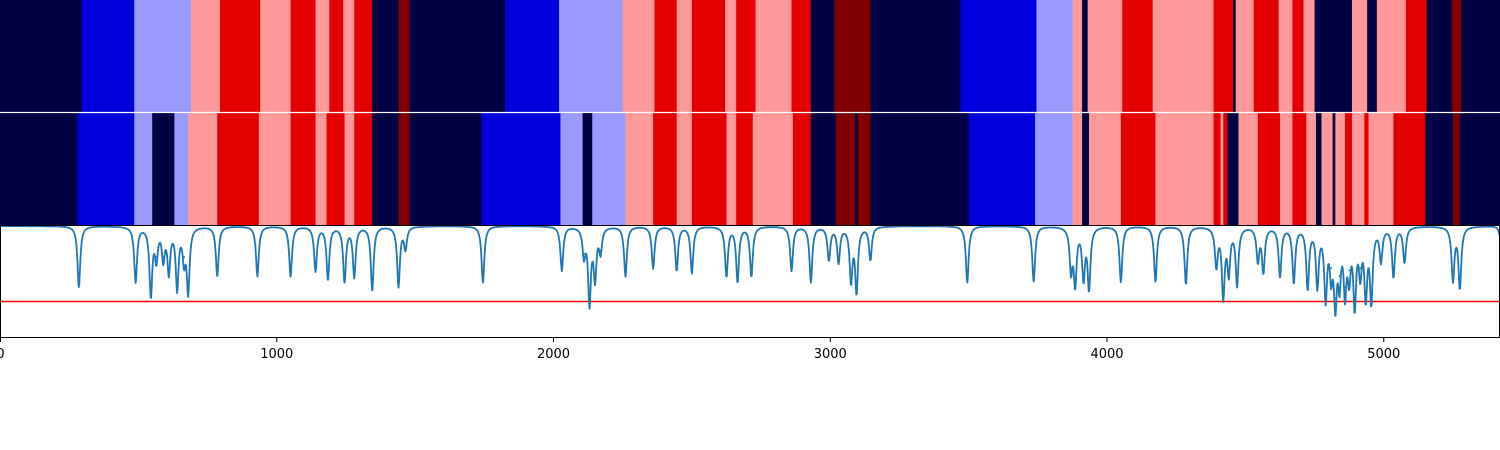 Image resolution: width=1500 pixels, height=450 pixels. I want to click on x-tick-label: 1000, so click(276, 354).